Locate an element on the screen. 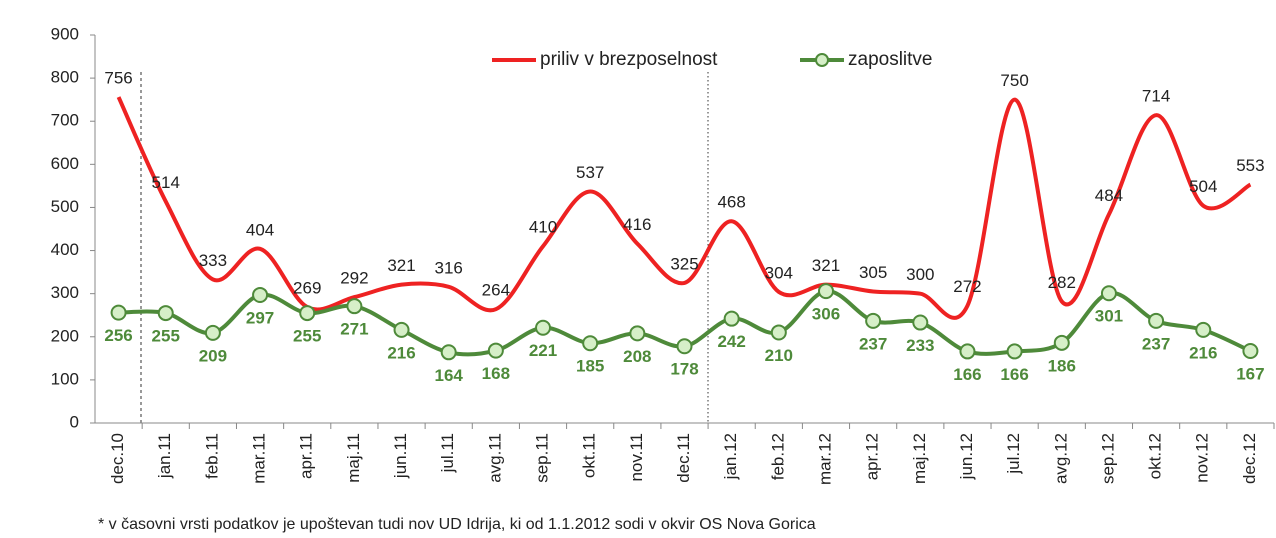 This screenshot has width=1276, height=538. y-tick-label: 800 is located at coordinates (65, 77).